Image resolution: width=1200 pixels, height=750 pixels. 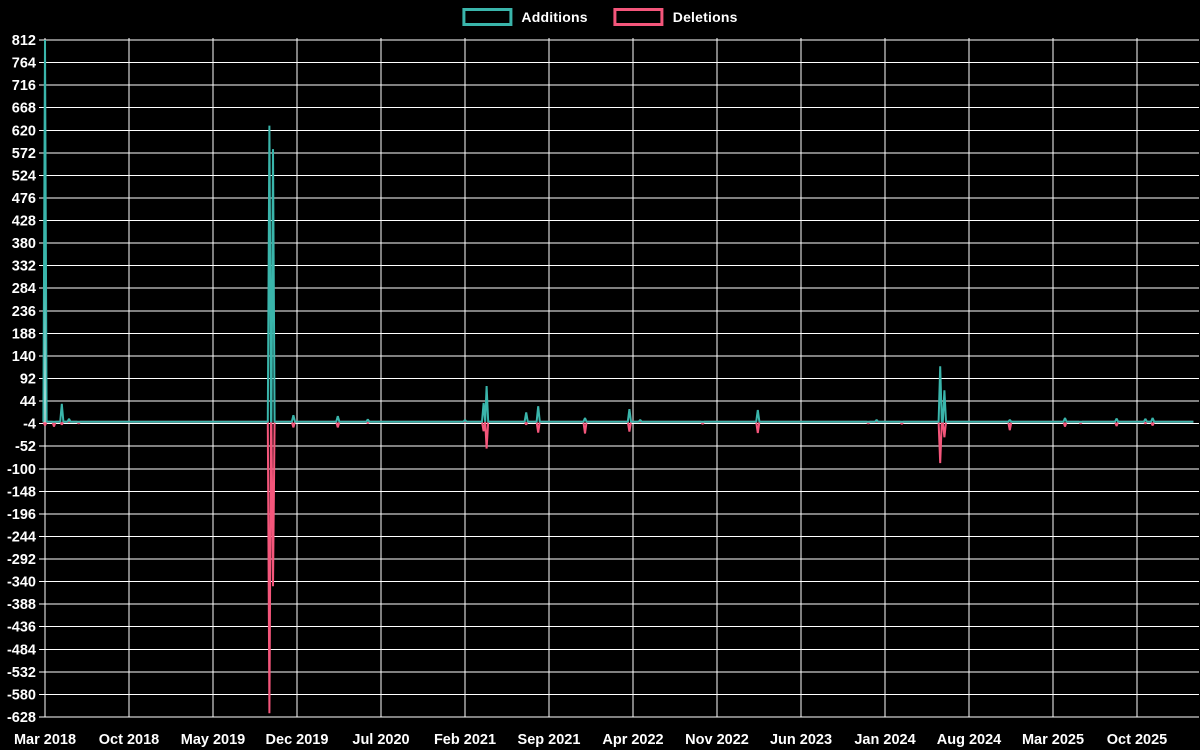 What do you see at coordinates (21, 583) in the screenshot?
I see `y-tick-label: -340` at bounding box center [21, 583].